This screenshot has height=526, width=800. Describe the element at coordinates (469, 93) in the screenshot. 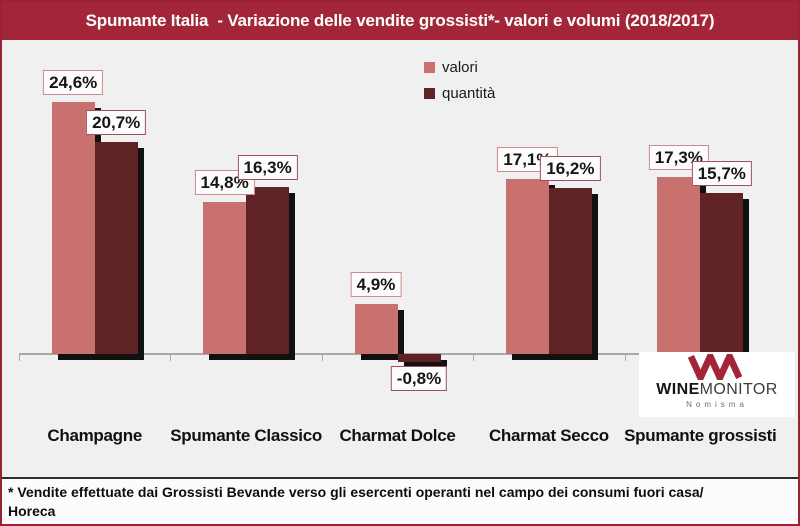

I see `legend-label: quantità` at that location.